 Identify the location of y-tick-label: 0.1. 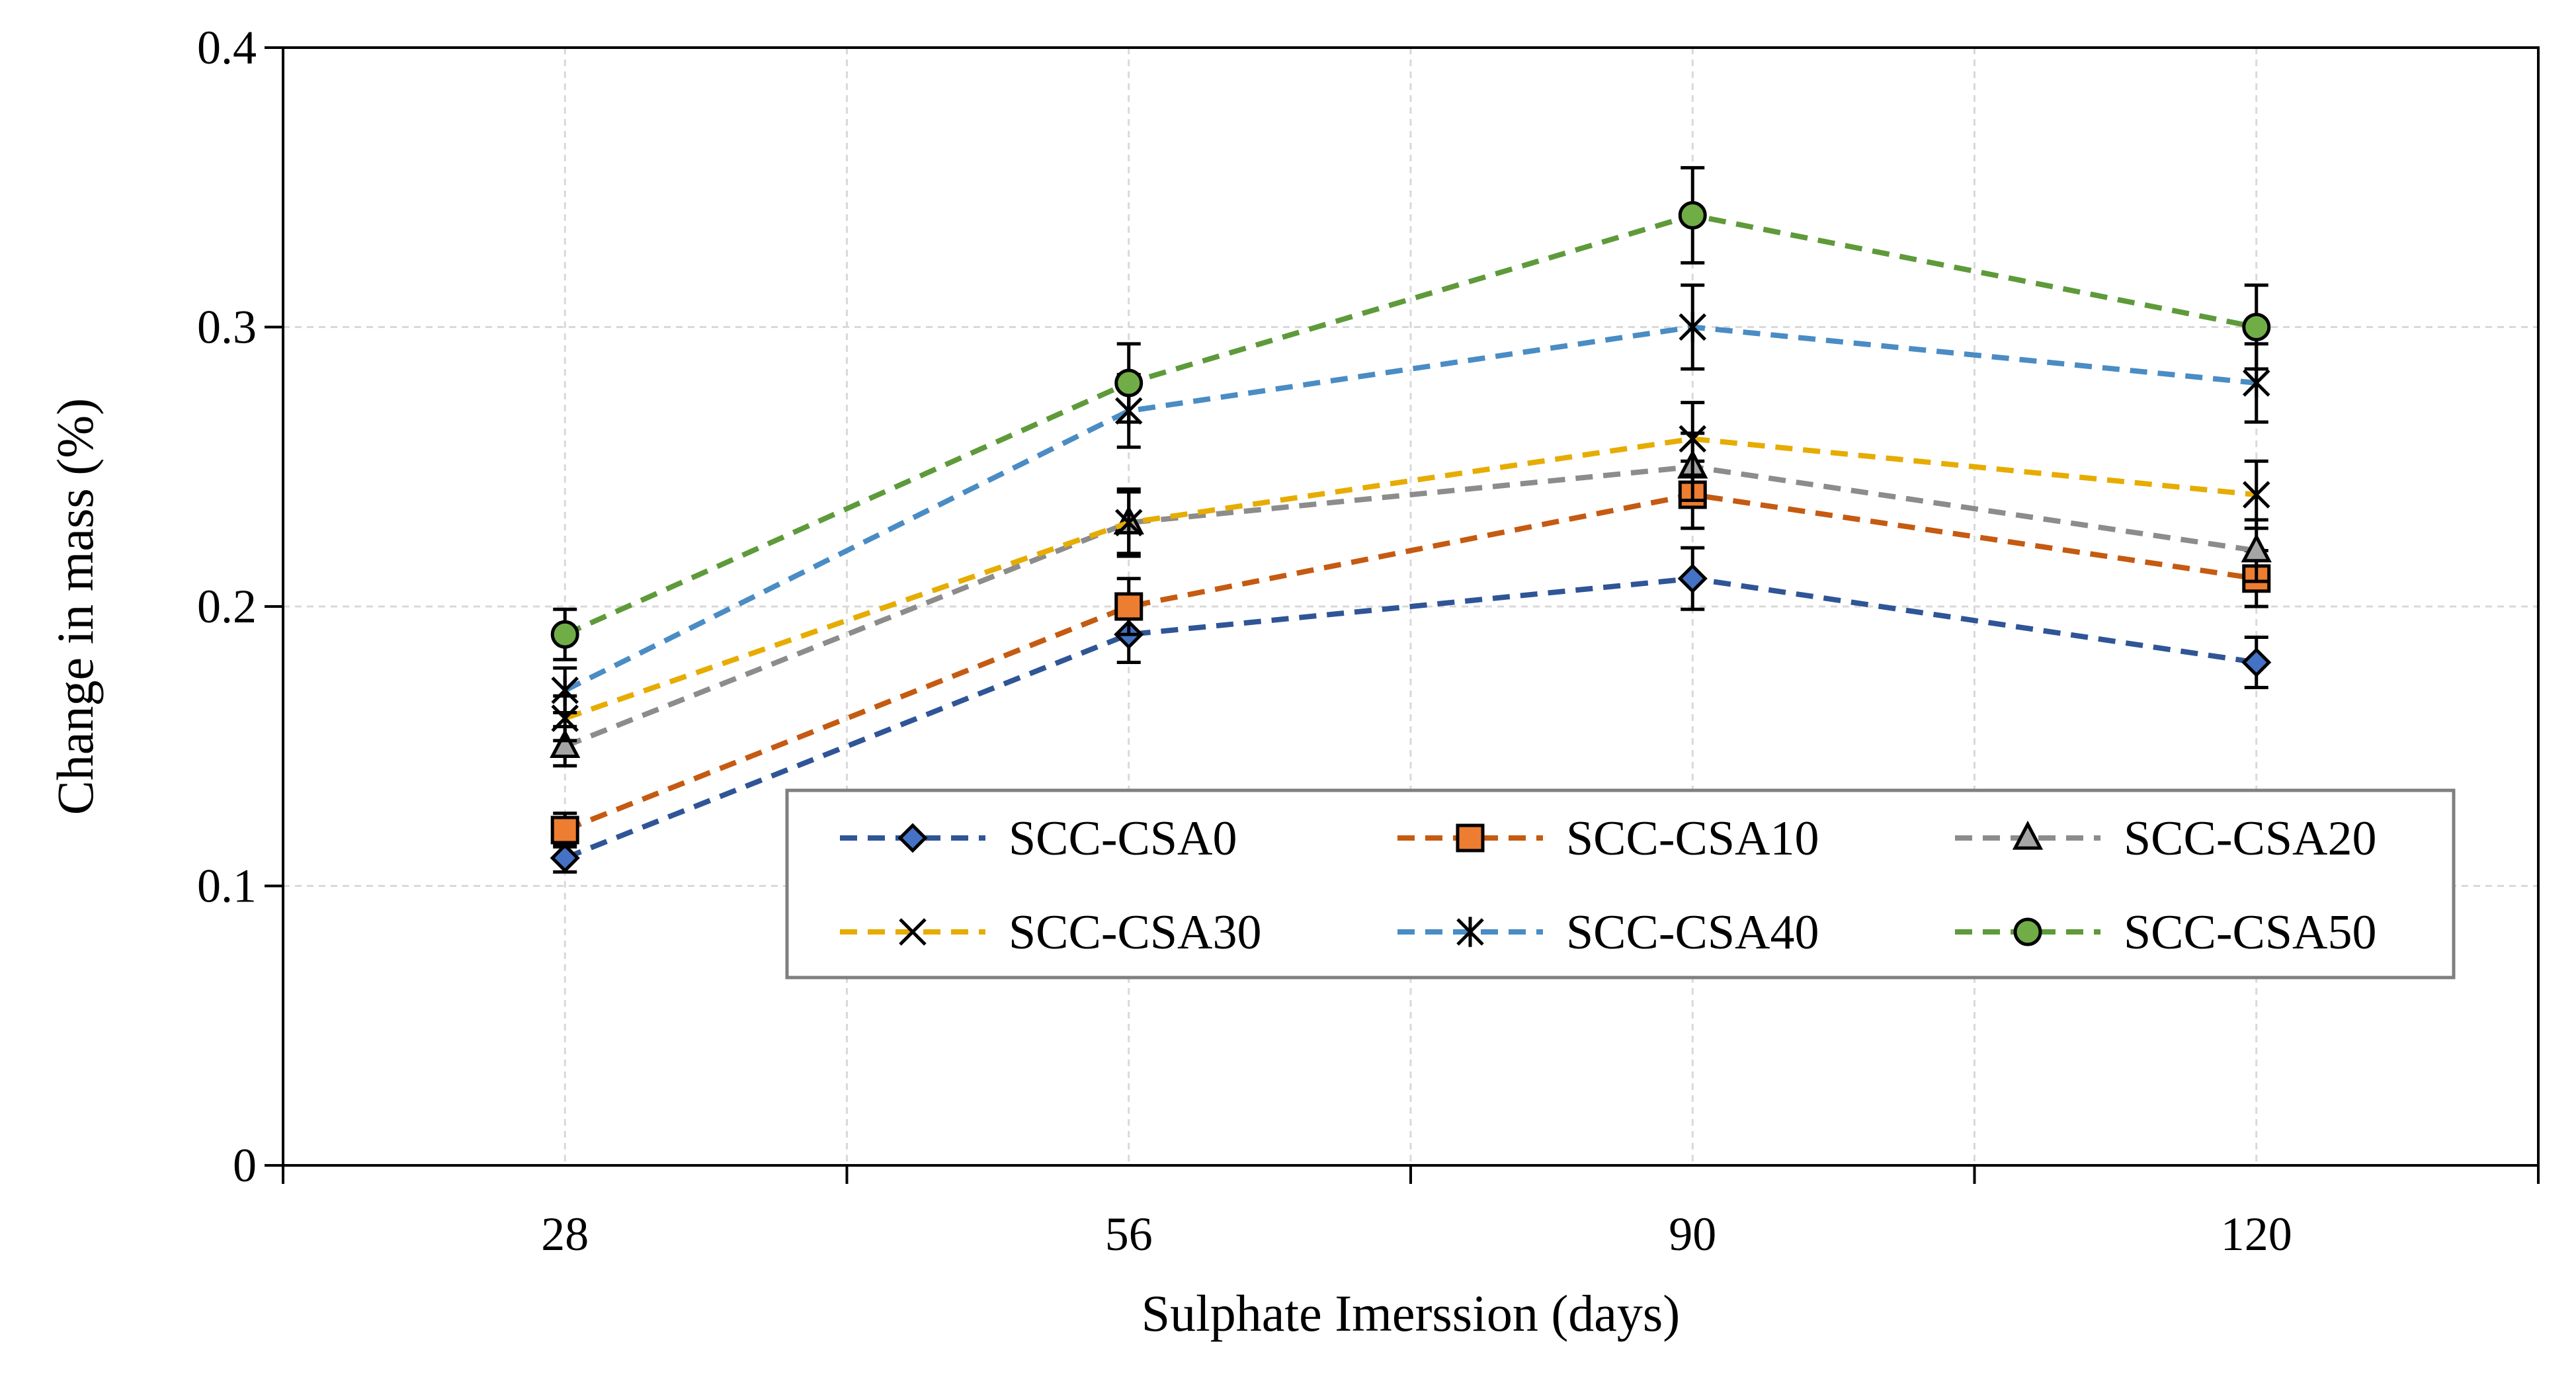
(227, 886).